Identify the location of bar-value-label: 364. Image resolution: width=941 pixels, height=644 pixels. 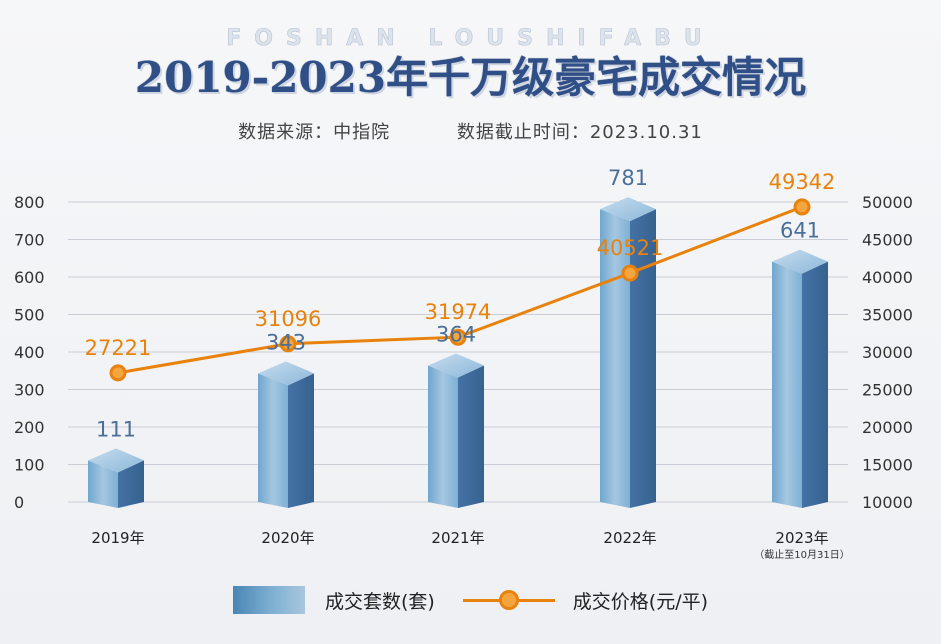
(456, 335).